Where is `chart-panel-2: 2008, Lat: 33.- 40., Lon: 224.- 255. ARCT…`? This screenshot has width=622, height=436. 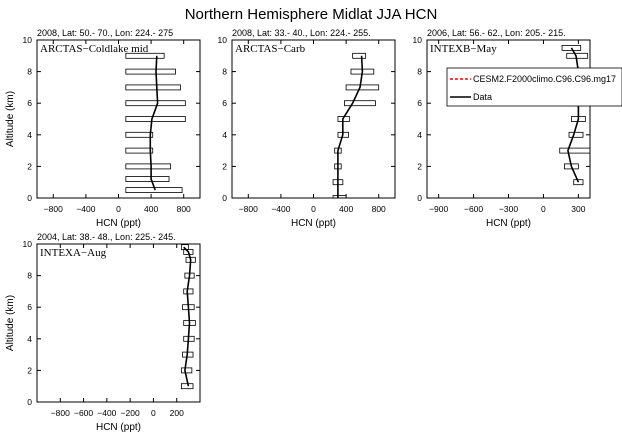
chart-panel-2: 2008, Lat: 33.- 40., Lon: 224.- 255. ARCT… is located at coordinates (307, 128).